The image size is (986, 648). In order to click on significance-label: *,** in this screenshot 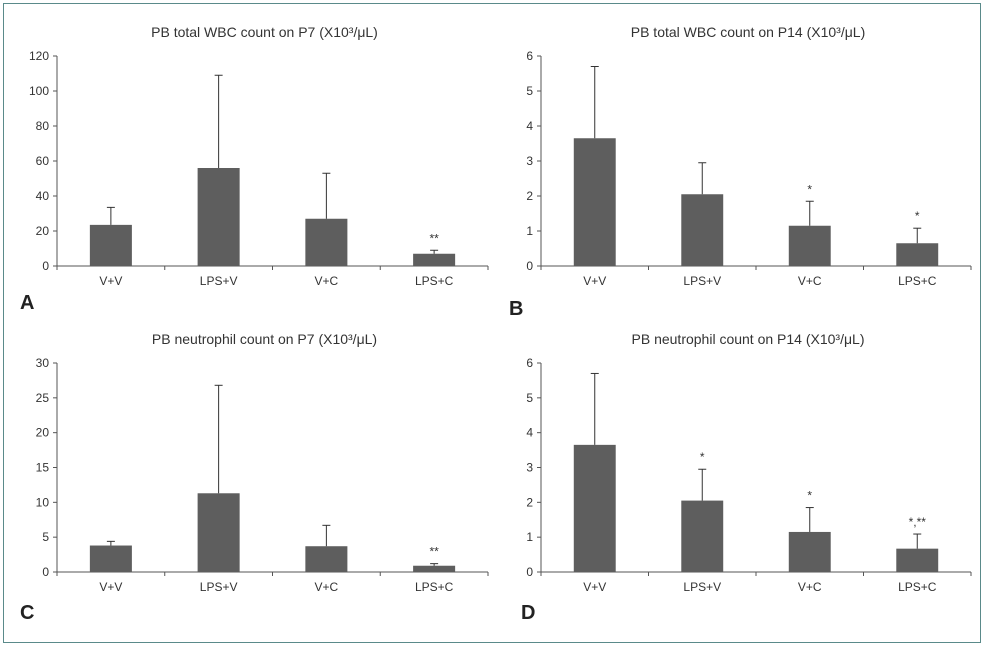, I will do `click(918, 522)`.